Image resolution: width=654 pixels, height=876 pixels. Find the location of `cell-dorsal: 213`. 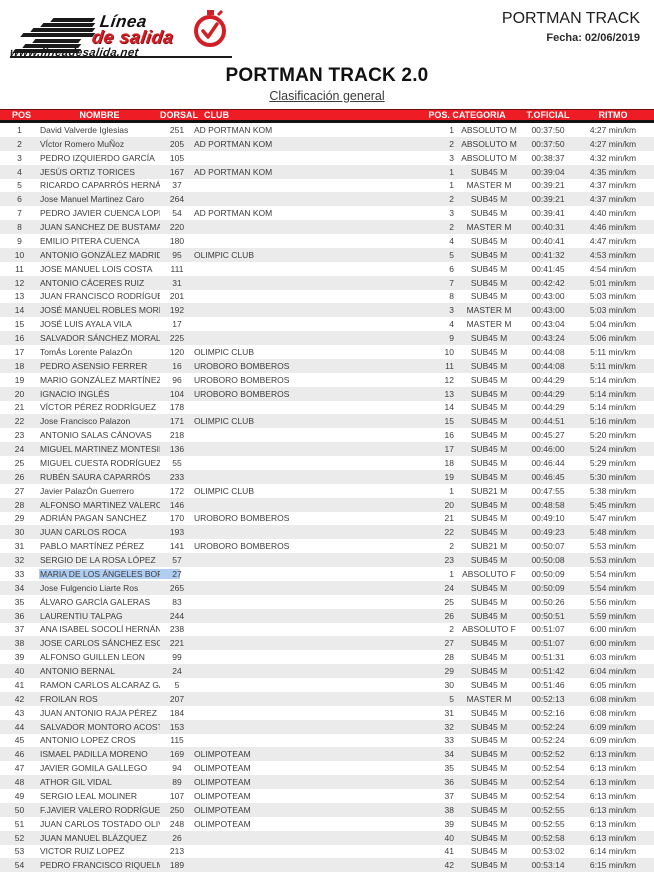

cell-dorsal: 213 is located at coordinates (177, 851).